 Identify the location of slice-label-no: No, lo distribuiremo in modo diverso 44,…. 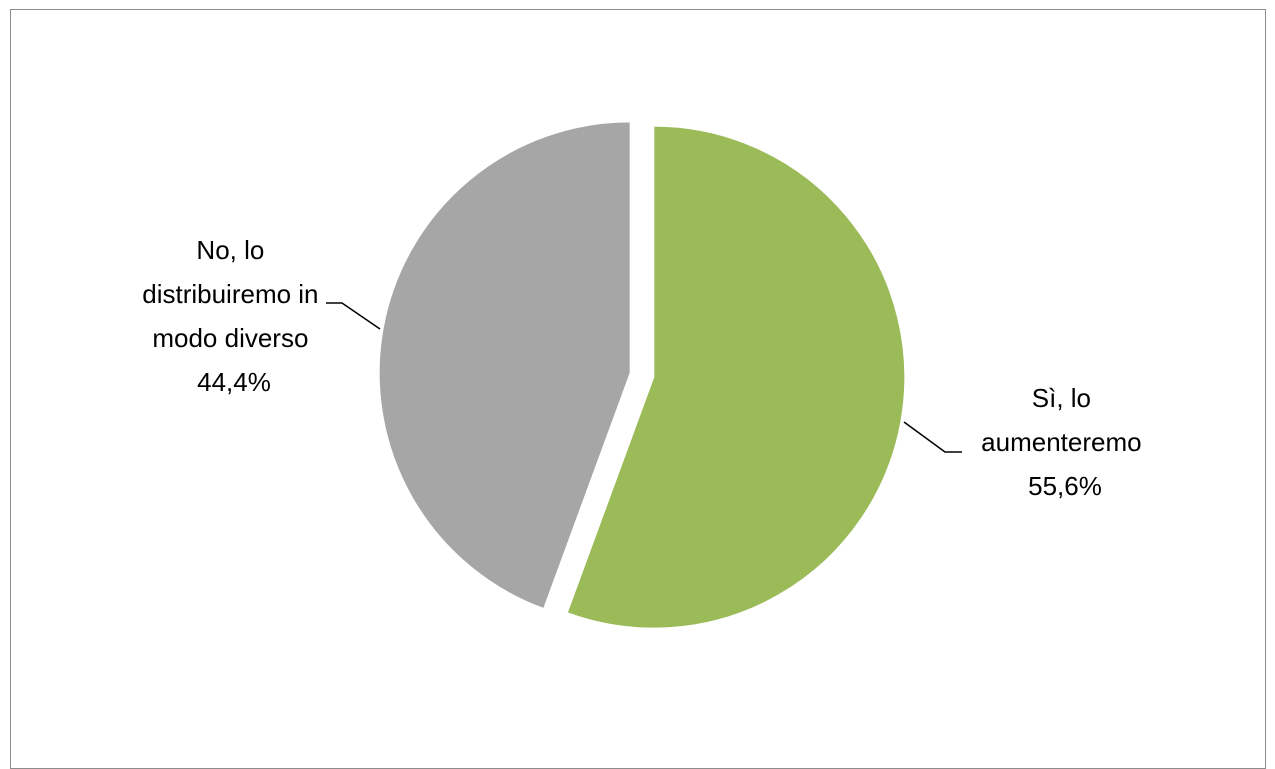
(234, 316).